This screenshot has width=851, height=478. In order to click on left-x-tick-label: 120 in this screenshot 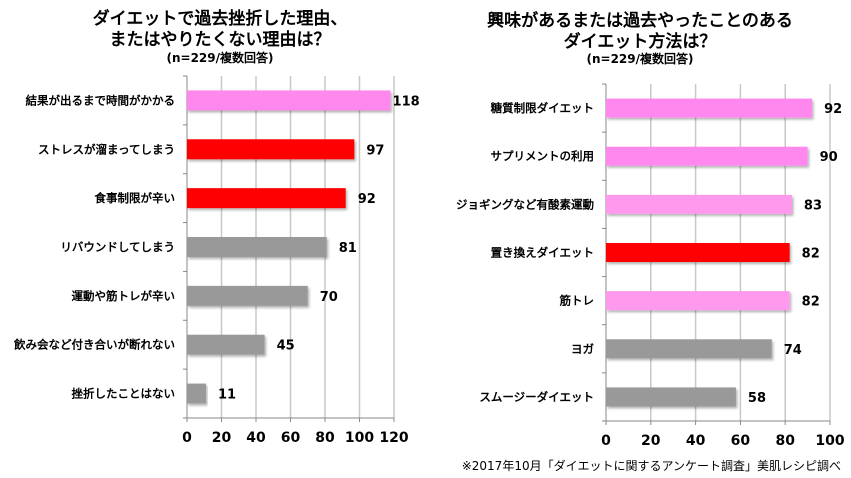, I will do `click(393, 438)`.